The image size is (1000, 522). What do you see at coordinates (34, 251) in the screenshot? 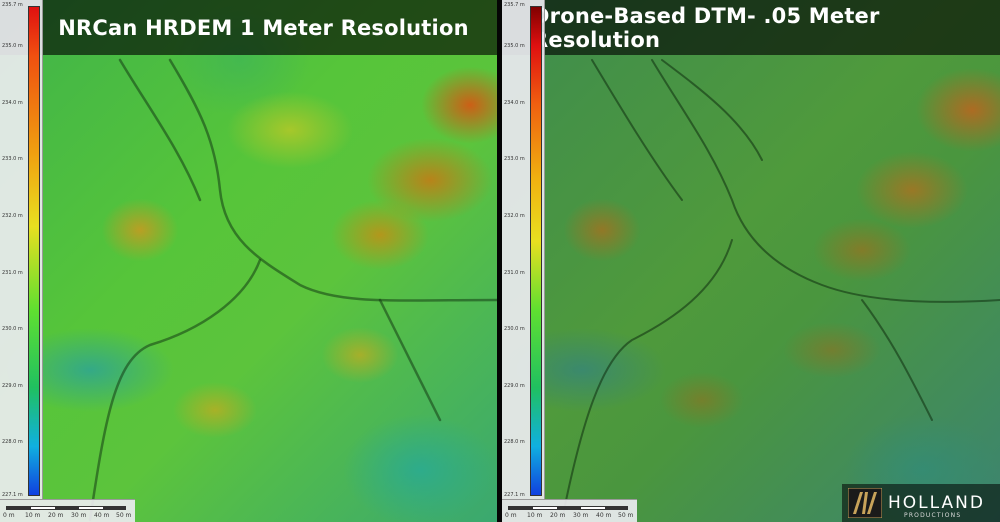
I see `hrdem-color-ramp` at bounding box center [34, 251].